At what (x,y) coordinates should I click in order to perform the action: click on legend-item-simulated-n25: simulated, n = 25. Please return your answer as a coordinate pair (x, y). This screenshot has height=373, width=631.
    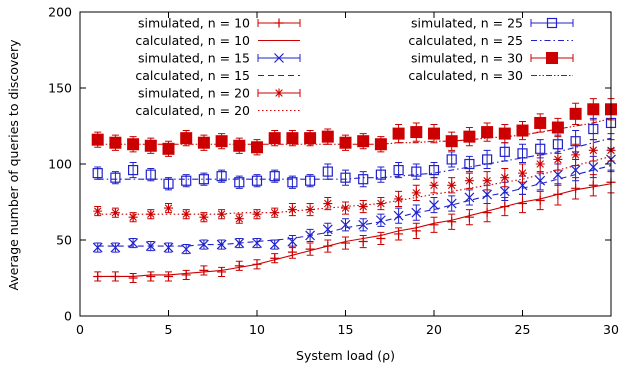
    Looking at the image, I should click on (492, 23).